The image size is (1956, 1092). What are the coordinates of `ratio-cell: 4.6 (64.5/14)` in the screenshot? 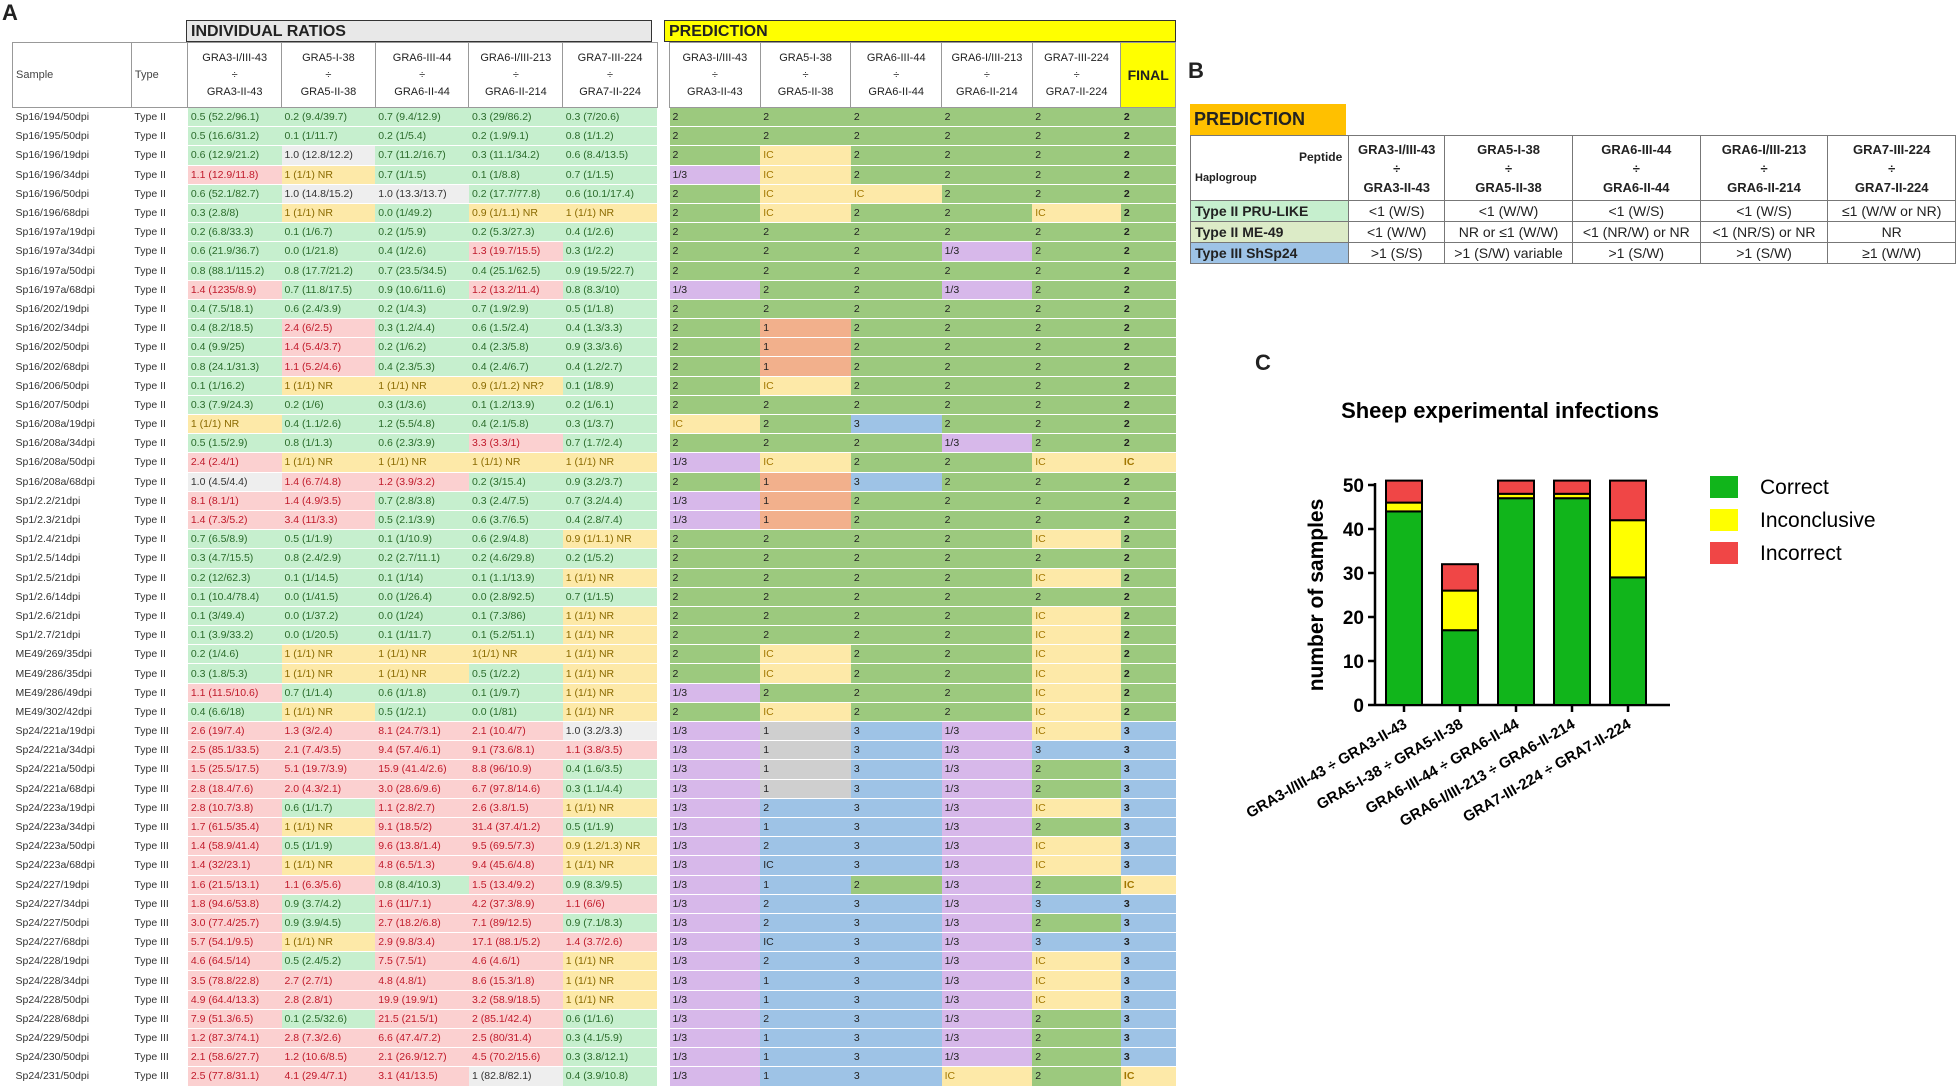 It's located at (234, 961).